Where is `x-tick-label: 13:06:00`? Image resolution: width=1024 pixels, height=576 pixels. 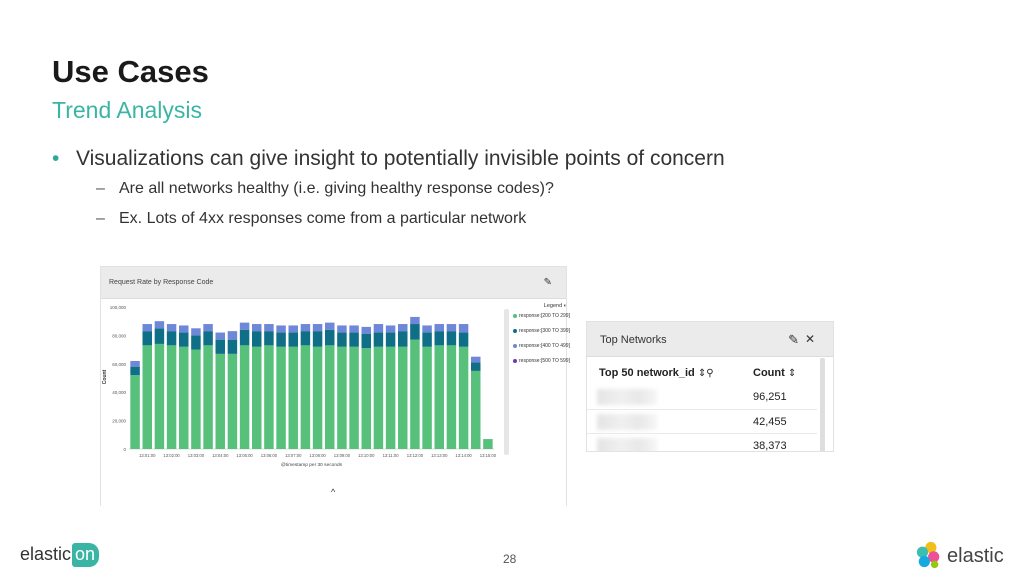 x-tick-label: 13:06:00 is located at coordinates (269, 455).